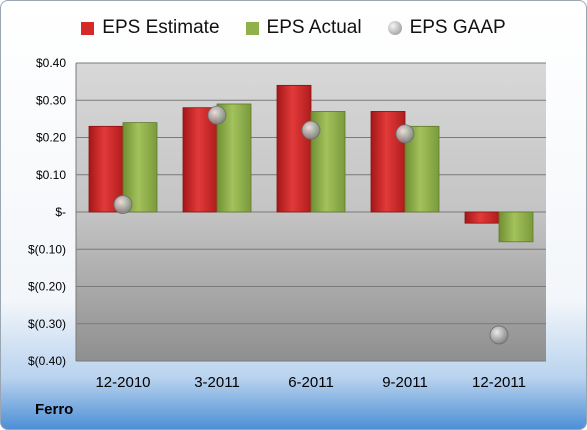 Image resolution: width=587 pixels, height=430 pixels. Describe the element at coordinates (47, 324) in the screenshot. I see `y-tick-label: $(0.30)` at that location.